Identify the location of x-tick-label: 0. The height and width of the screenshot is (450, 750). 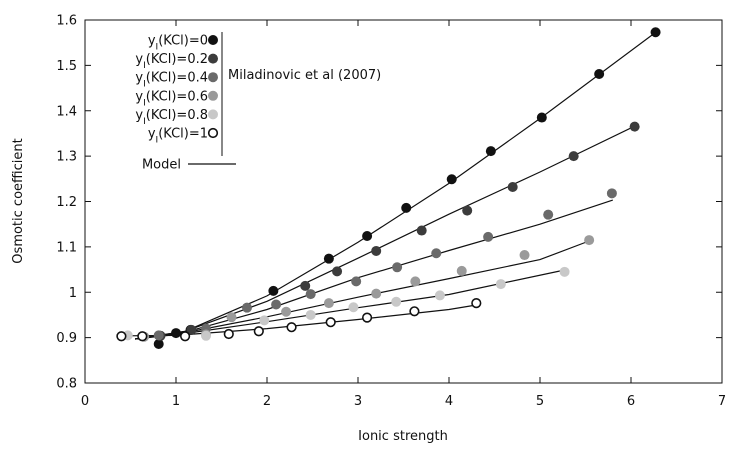
(85, 401).